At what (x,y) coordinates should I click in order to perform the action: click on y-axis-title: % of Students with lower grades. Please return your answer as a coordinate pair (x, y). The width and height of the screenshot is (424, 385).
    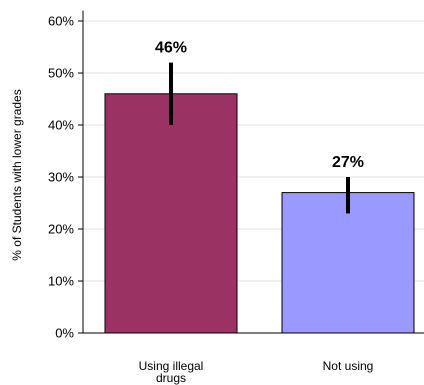
    Looking at the image, I should click on (17, 174).